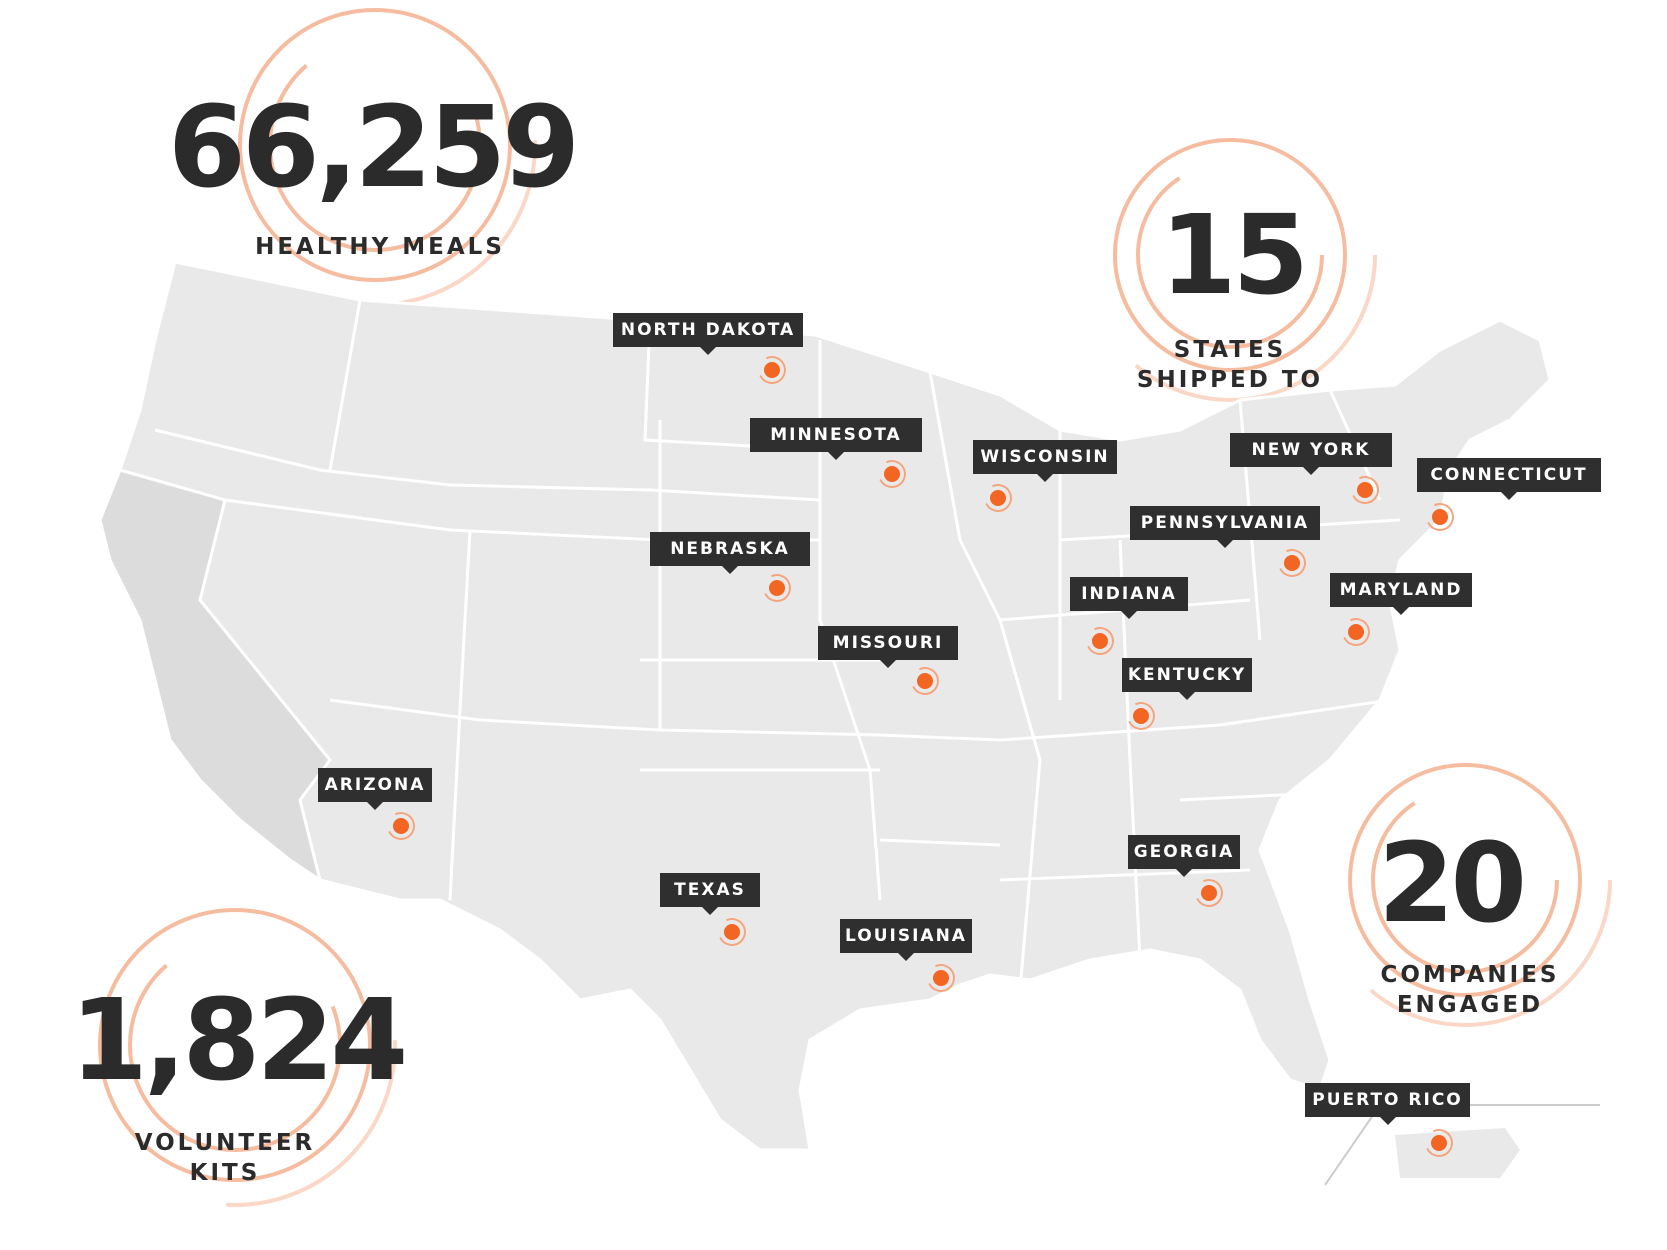 The image size is (1667, 1250). What do you see at coordinates (1509, 479) in the screenshot?
I see `tag-connecticut: CONNECTICUT` at bounding box center [1509, 479].